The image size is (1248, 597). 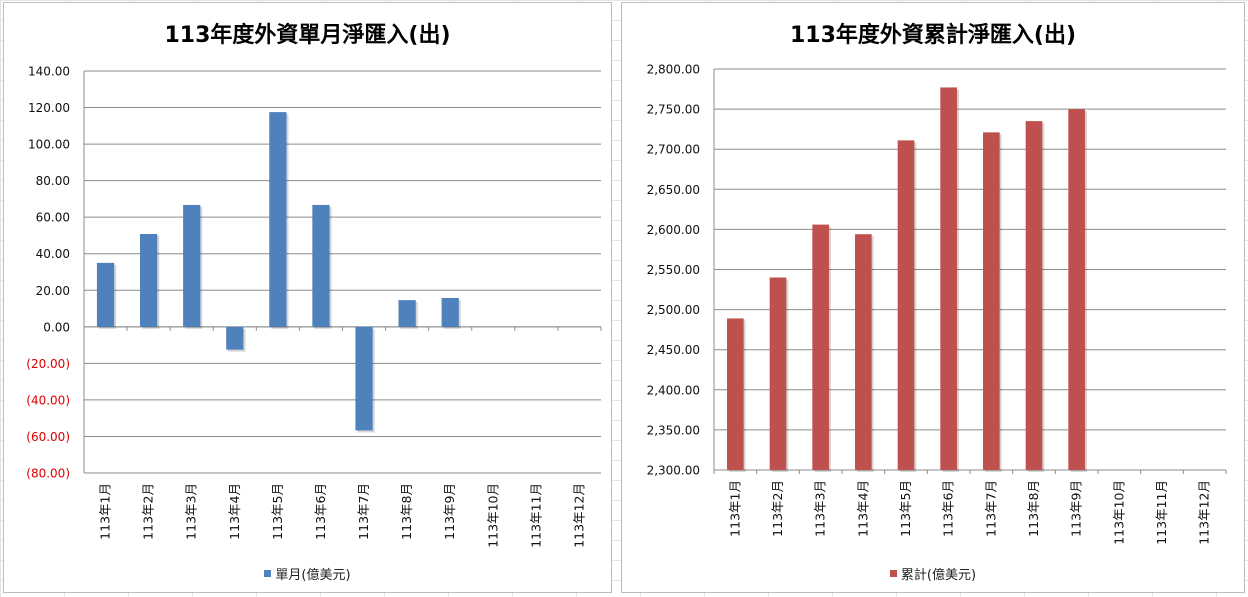 What do you see at coordinates (673, 390) in the screenshot?
I see `y-tick-label: 2,400.00` at bounding box center [673, 390].